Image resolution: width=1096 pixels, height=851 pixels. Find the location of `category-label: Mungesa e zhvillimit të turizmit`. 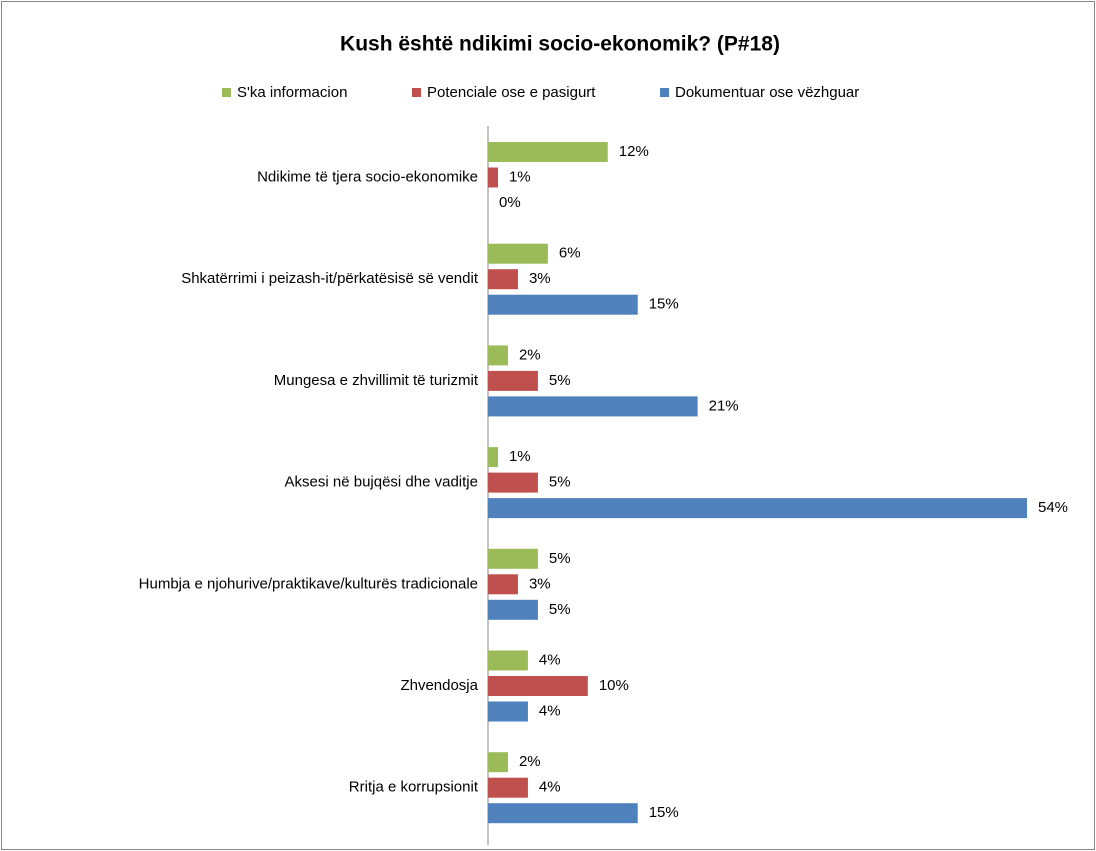

category-label: Mungesa e zhvillimit të turizmit is located at coordinates (376, 380).